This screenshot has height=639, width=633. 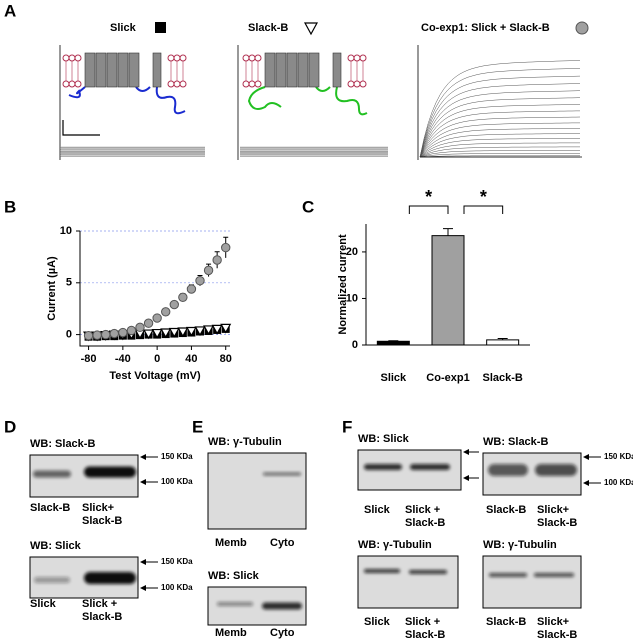 What do you see at coordinates (282, 543) in the screenshot?
I see `lane-label: Cyto` at bounding box center [282, 543].